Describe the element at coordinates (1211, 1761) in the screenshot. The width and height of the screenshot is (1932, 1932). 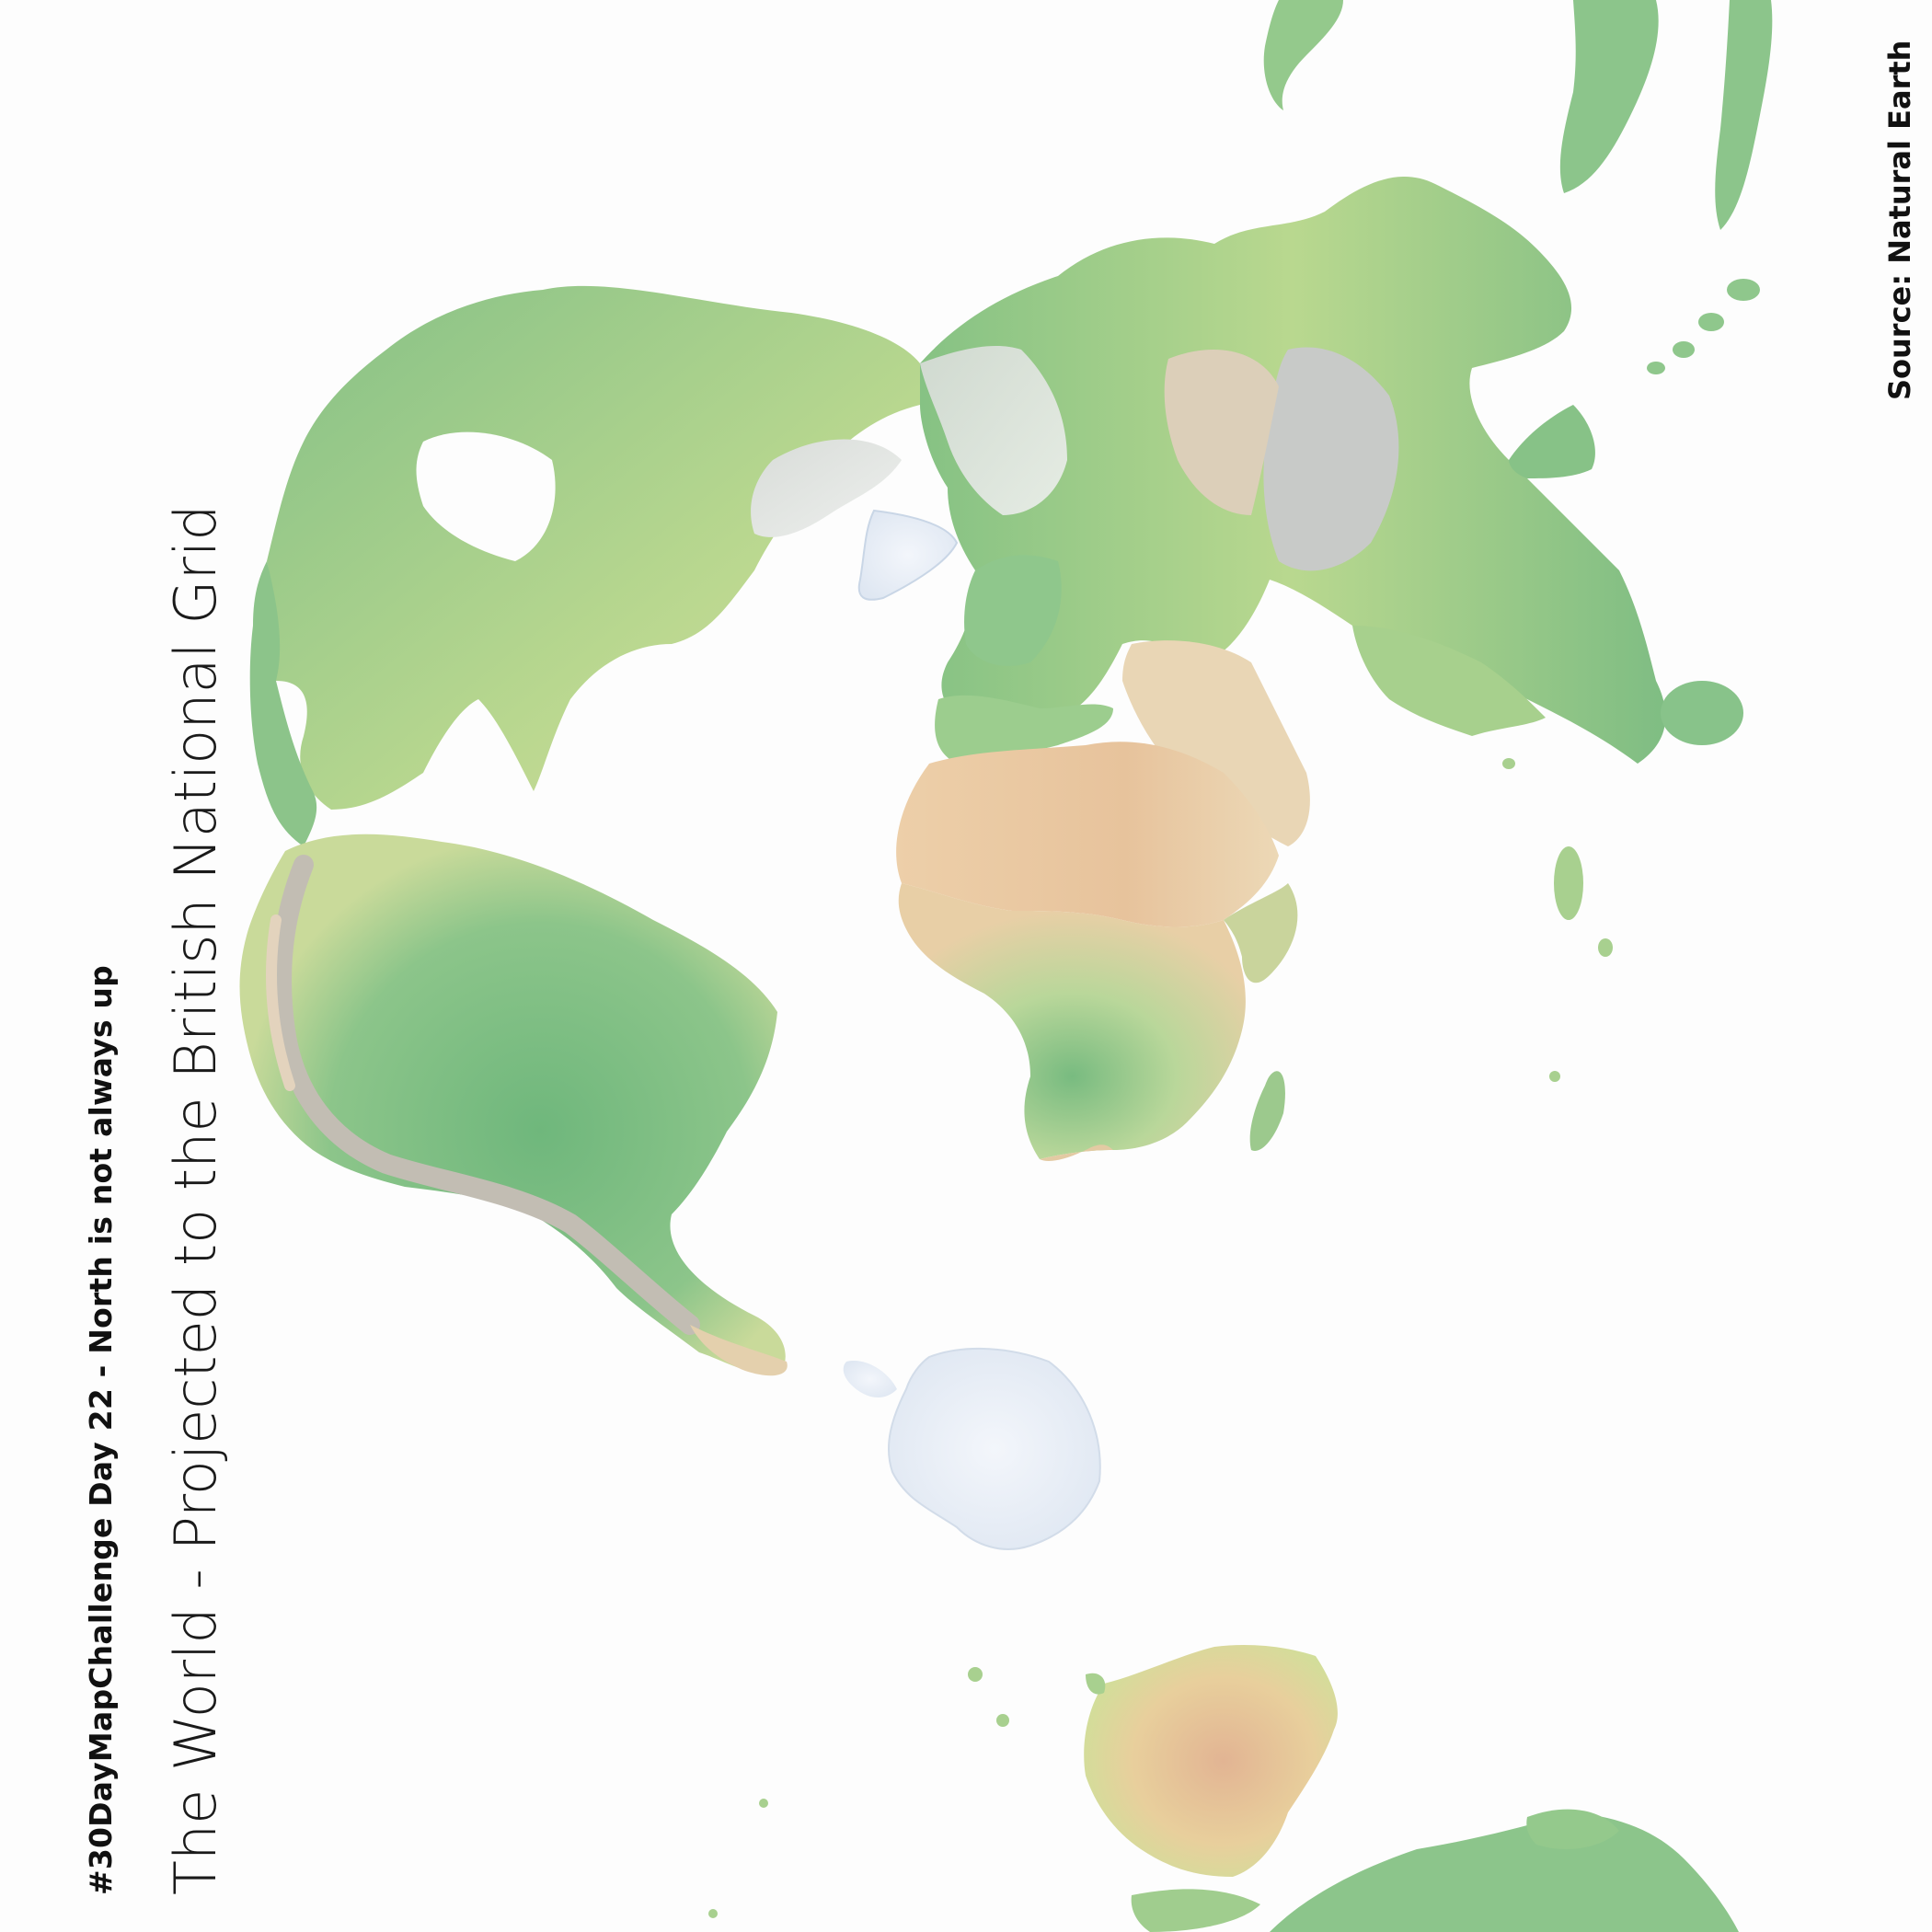
I see `australia` at that location.